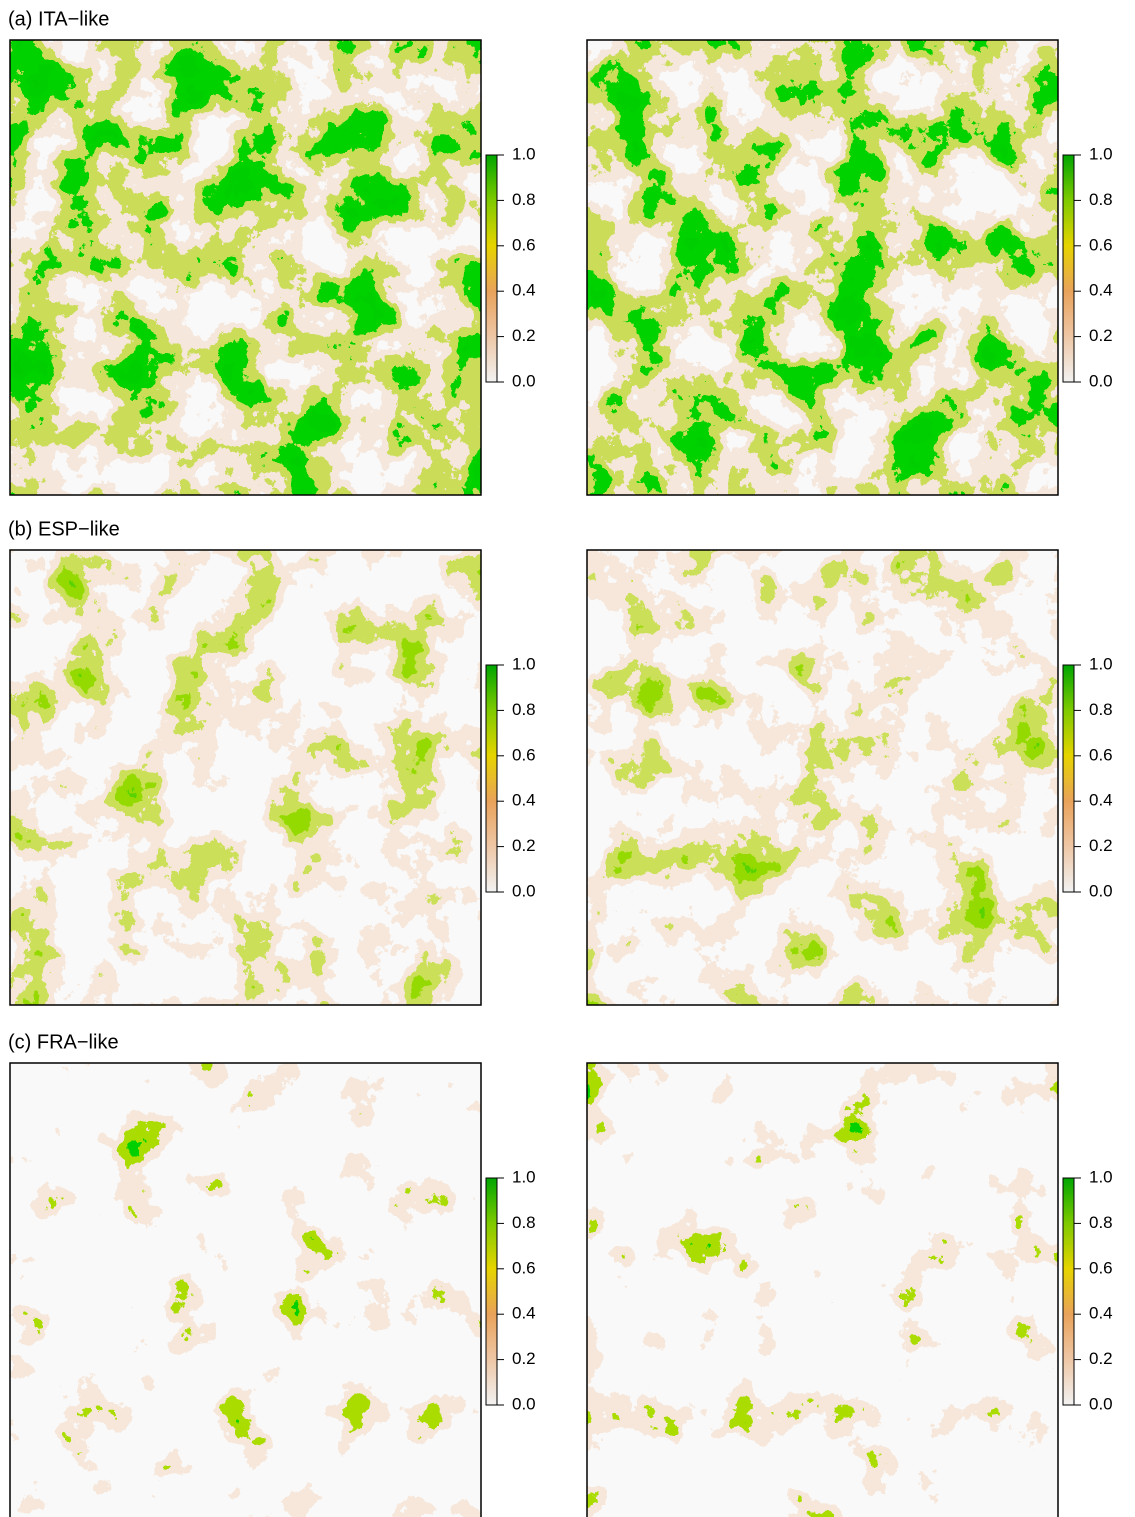 The image size is (1135, 1517). I want to click on panel-title: (b) ESP−like, so click(64, 529).